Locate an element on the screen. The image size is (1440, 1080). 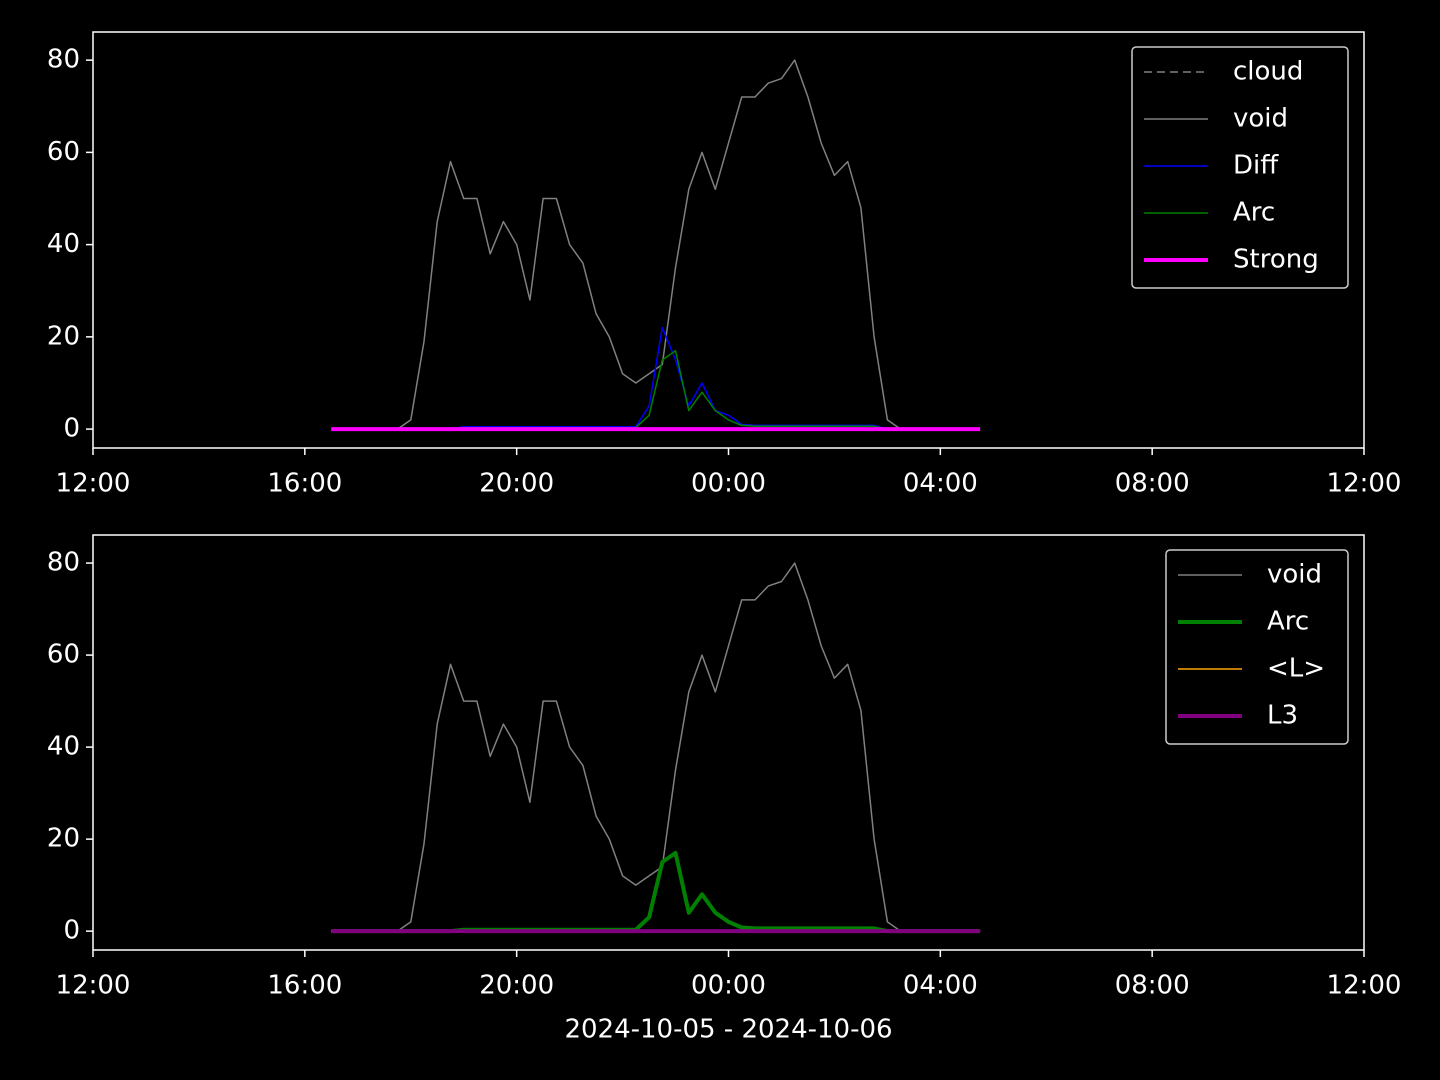
legend-label: L3 is located at coordinates (1282, 716).